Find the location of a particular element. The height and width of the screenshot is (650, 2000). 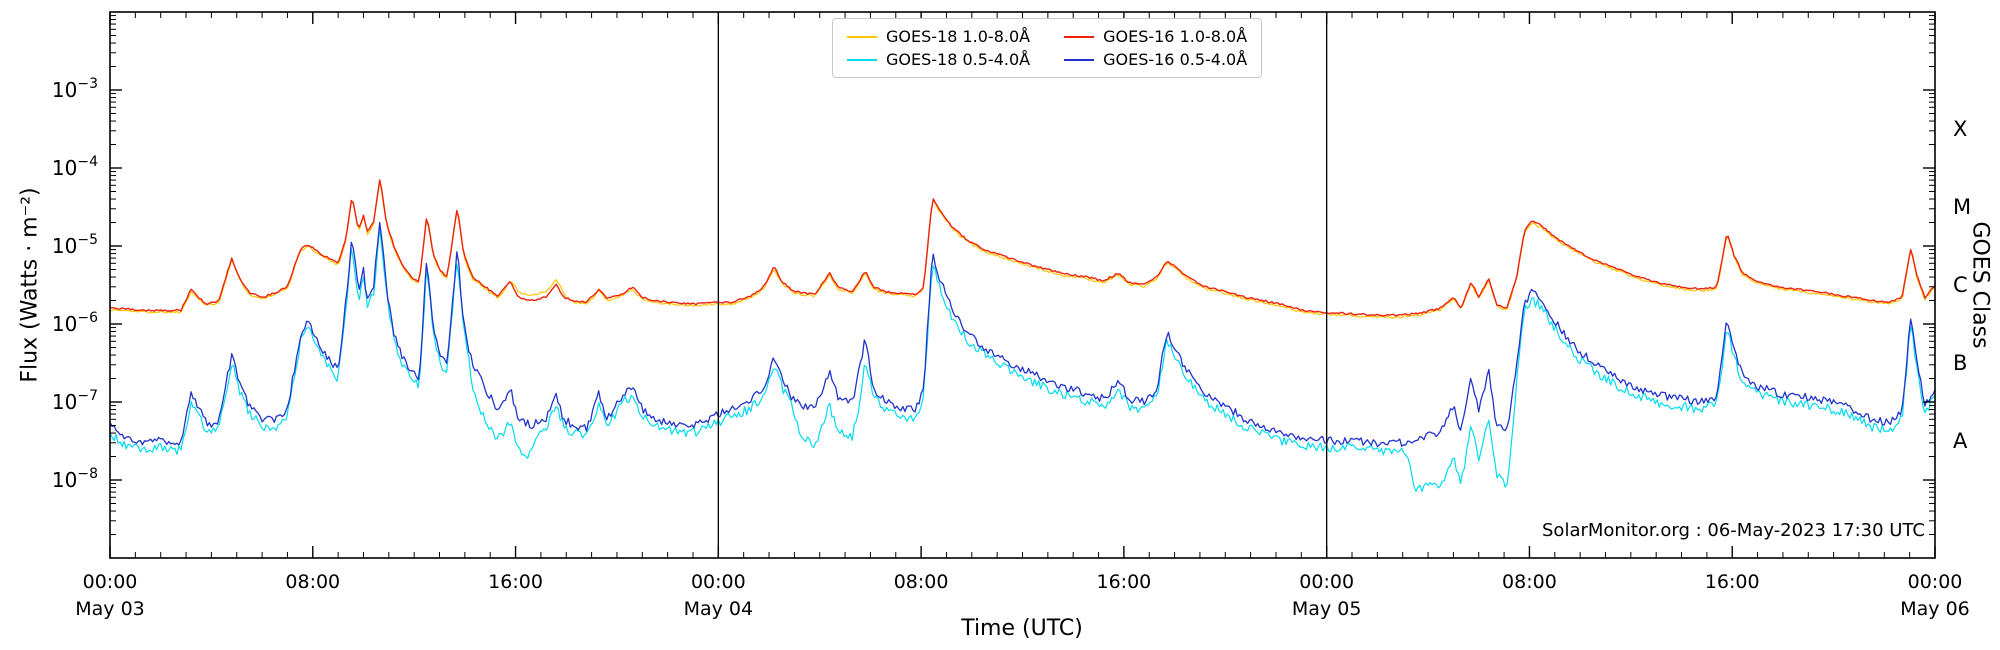

y-tick-label: 10⁻⁷ is located at coordinates (75, 401).